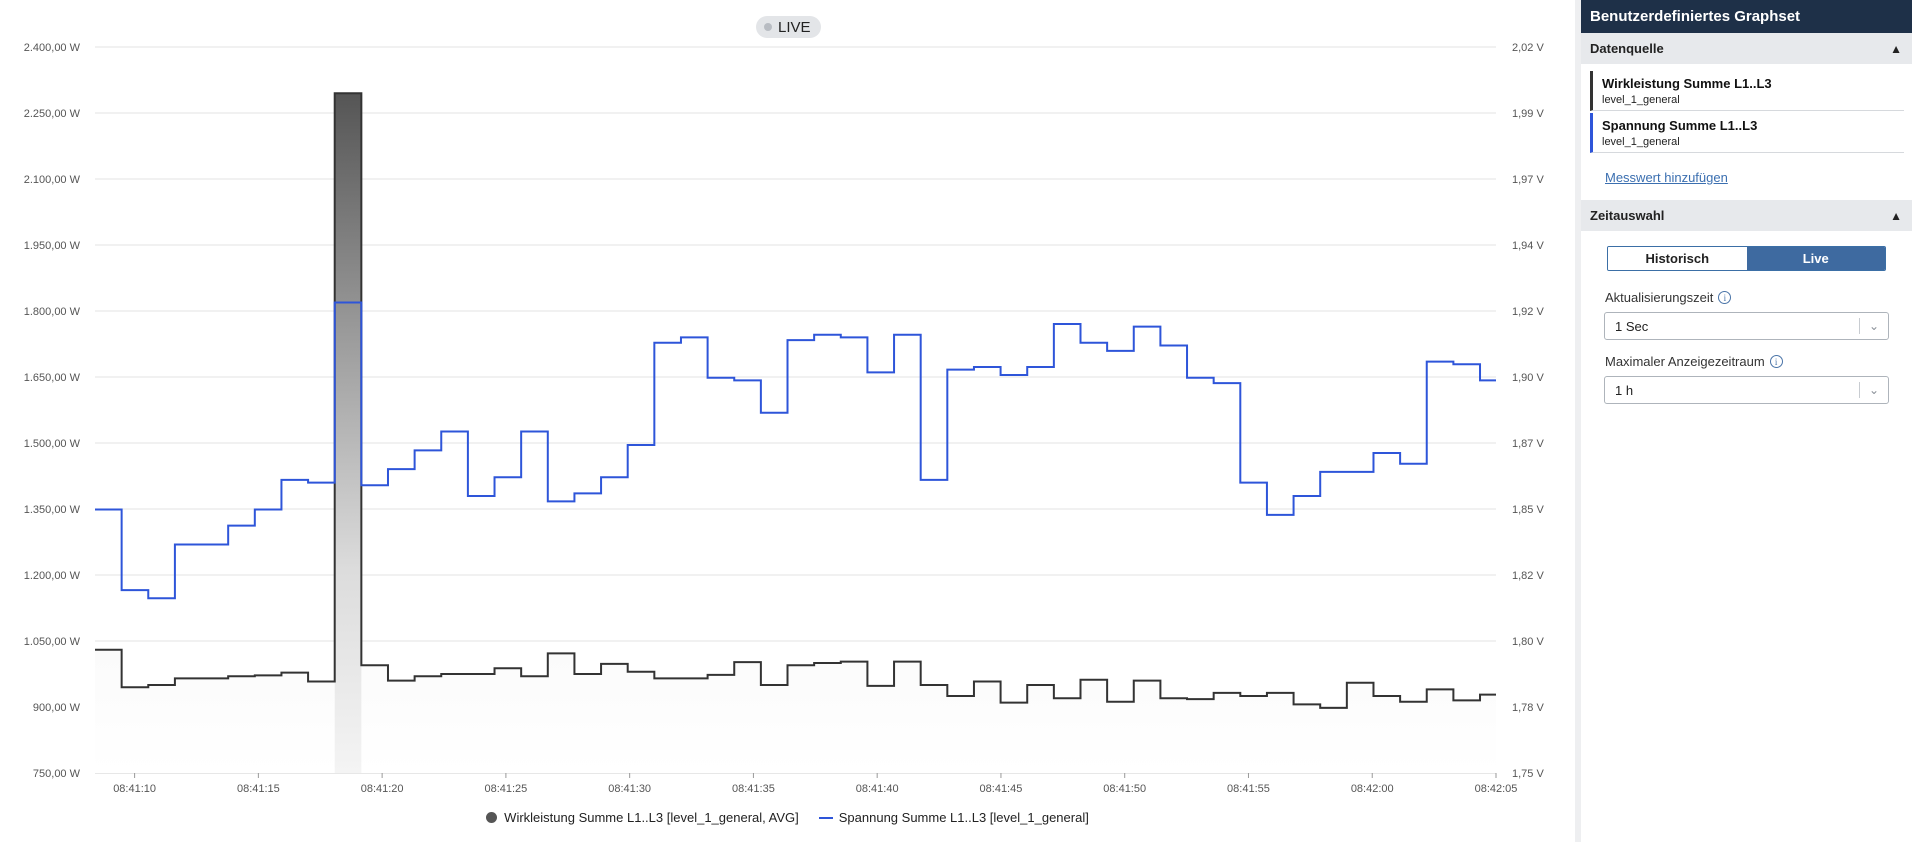 The image size is (1912, 842). Describe the element at coordinates (1528, 312) in the screenshot. I see `y-tick-label-right: 1,92 V` at that location.